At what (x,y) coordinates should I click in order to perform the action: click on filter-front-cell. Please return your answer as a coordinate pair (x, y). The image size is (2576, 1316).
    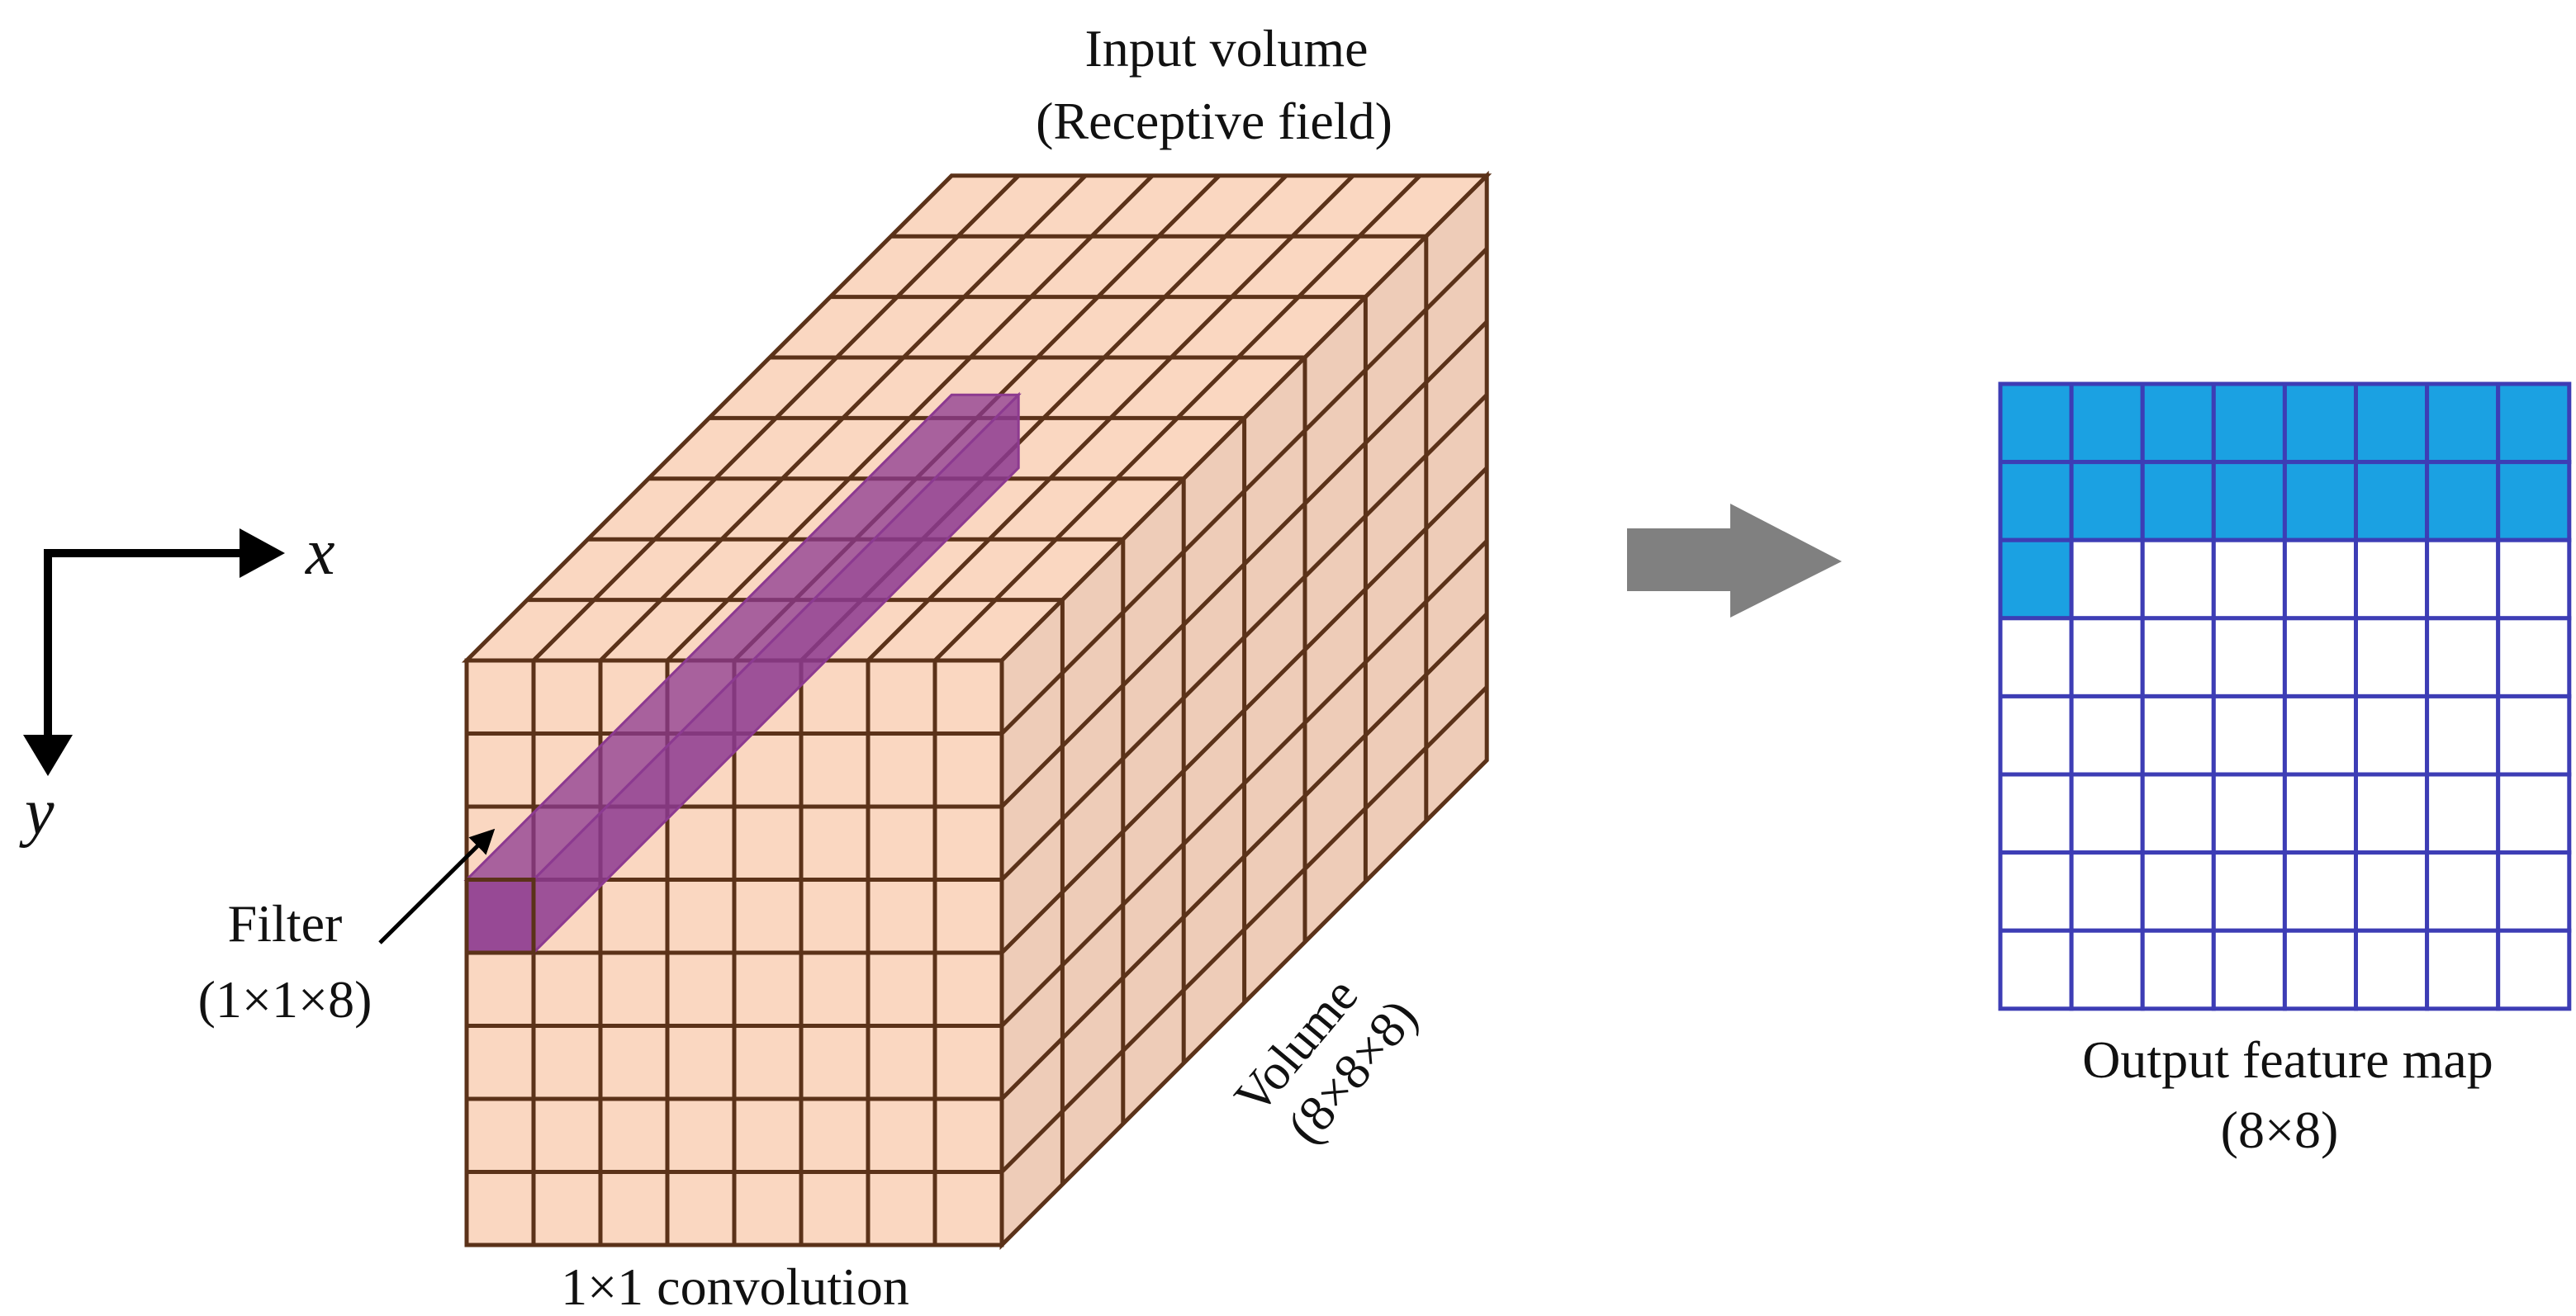
    Looking at the image, I should click on (500, 916).